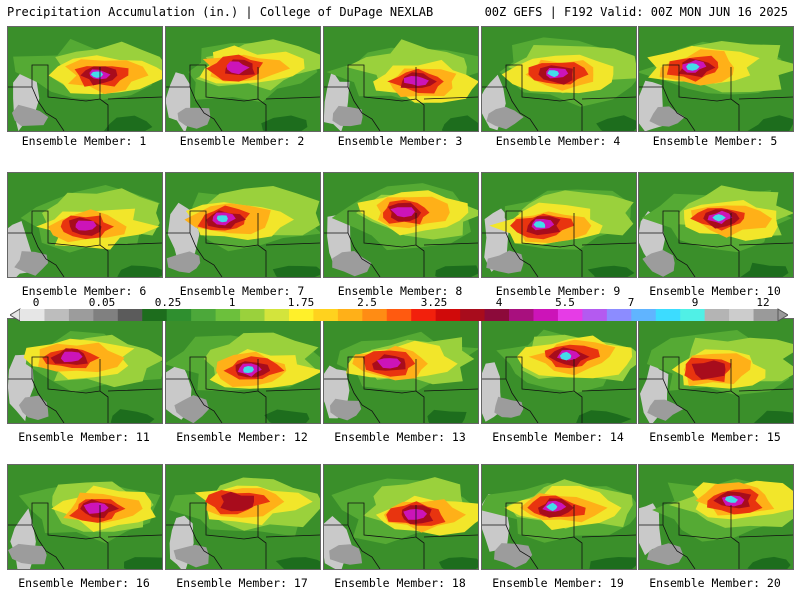  What do you see at coordinates (84, 141) in the screenshot?
I see `ensemble-member-label: Ensemble Member: 1` at bounding box center [84, 141].